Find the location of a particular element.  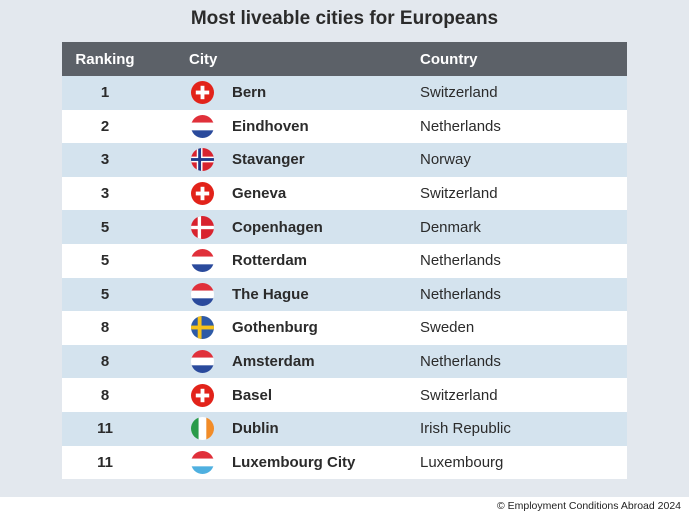

table-header: Ranking City Country is located at coordinates (344, 59).